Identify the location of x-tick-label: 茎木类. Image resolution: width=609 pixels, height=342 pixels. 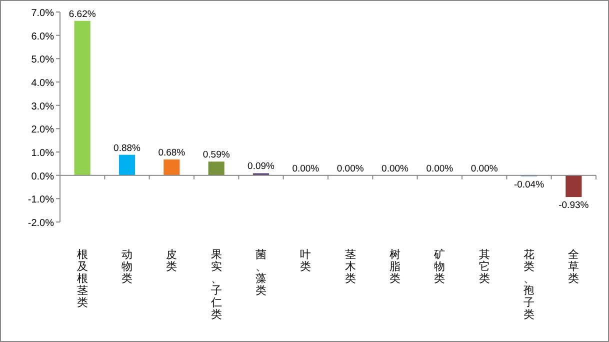
(350, 266).